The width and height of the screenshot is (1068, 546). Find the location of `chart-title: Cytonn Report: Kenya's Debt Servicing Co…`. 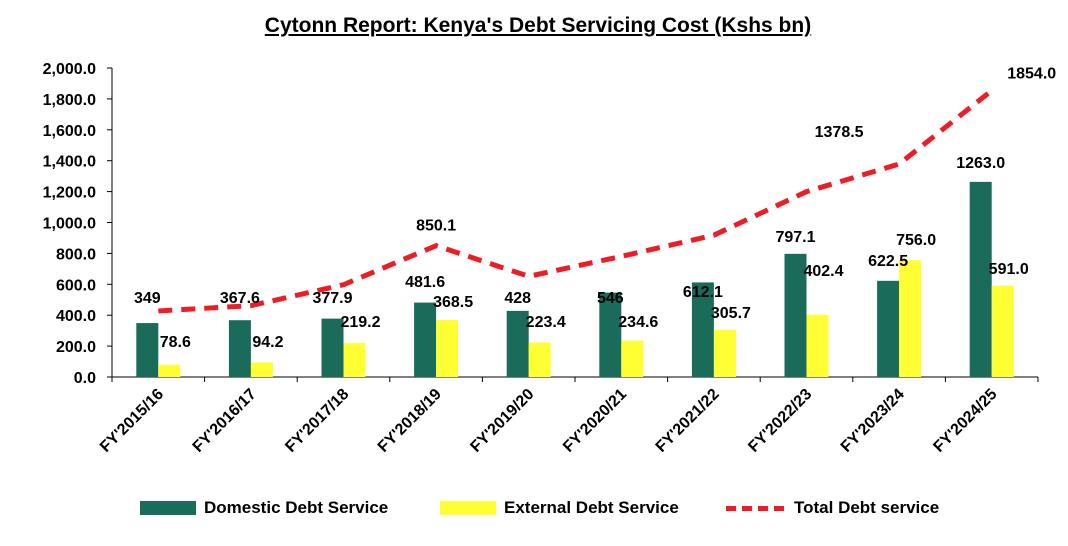

chart-title: Cytonn Report: Kenya's Debt Servicing Co… is located at coordinates (538, 25).